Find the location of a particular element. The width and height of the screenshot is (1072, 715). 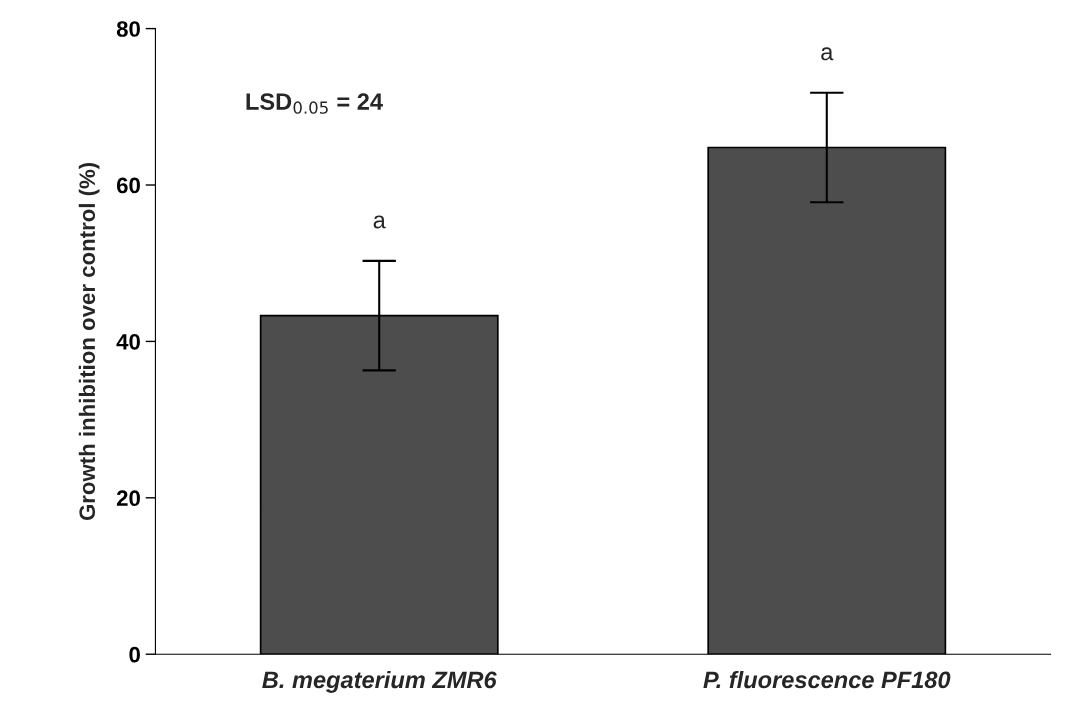

y-tick-label: 0 is located at coordinates (134, 654).